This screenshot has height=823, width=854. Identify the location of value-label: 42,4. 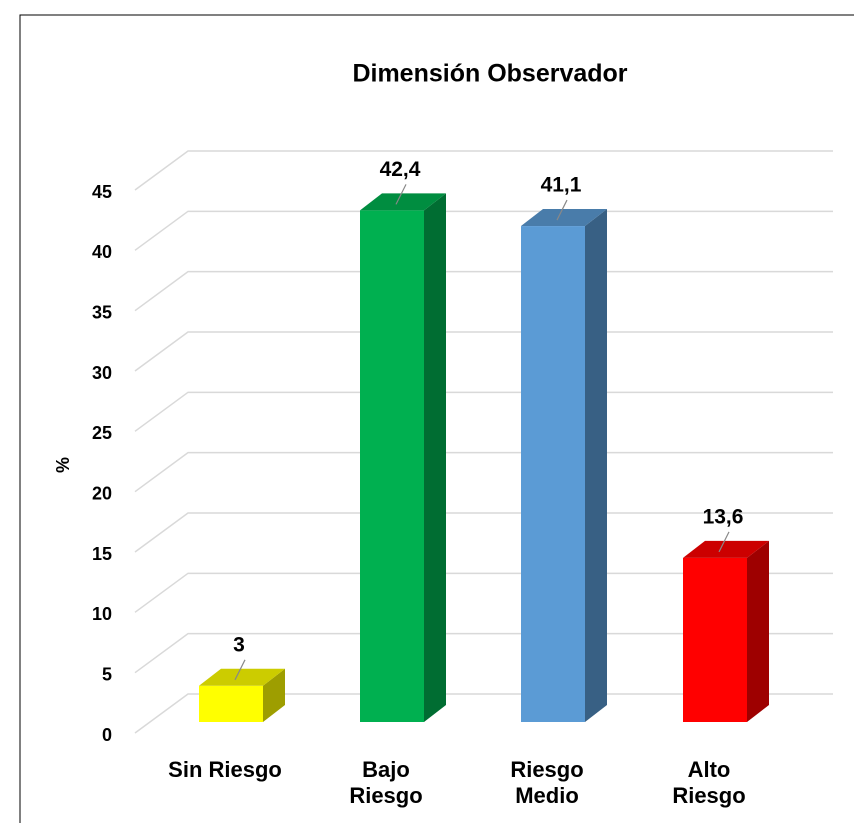
(400, 169).